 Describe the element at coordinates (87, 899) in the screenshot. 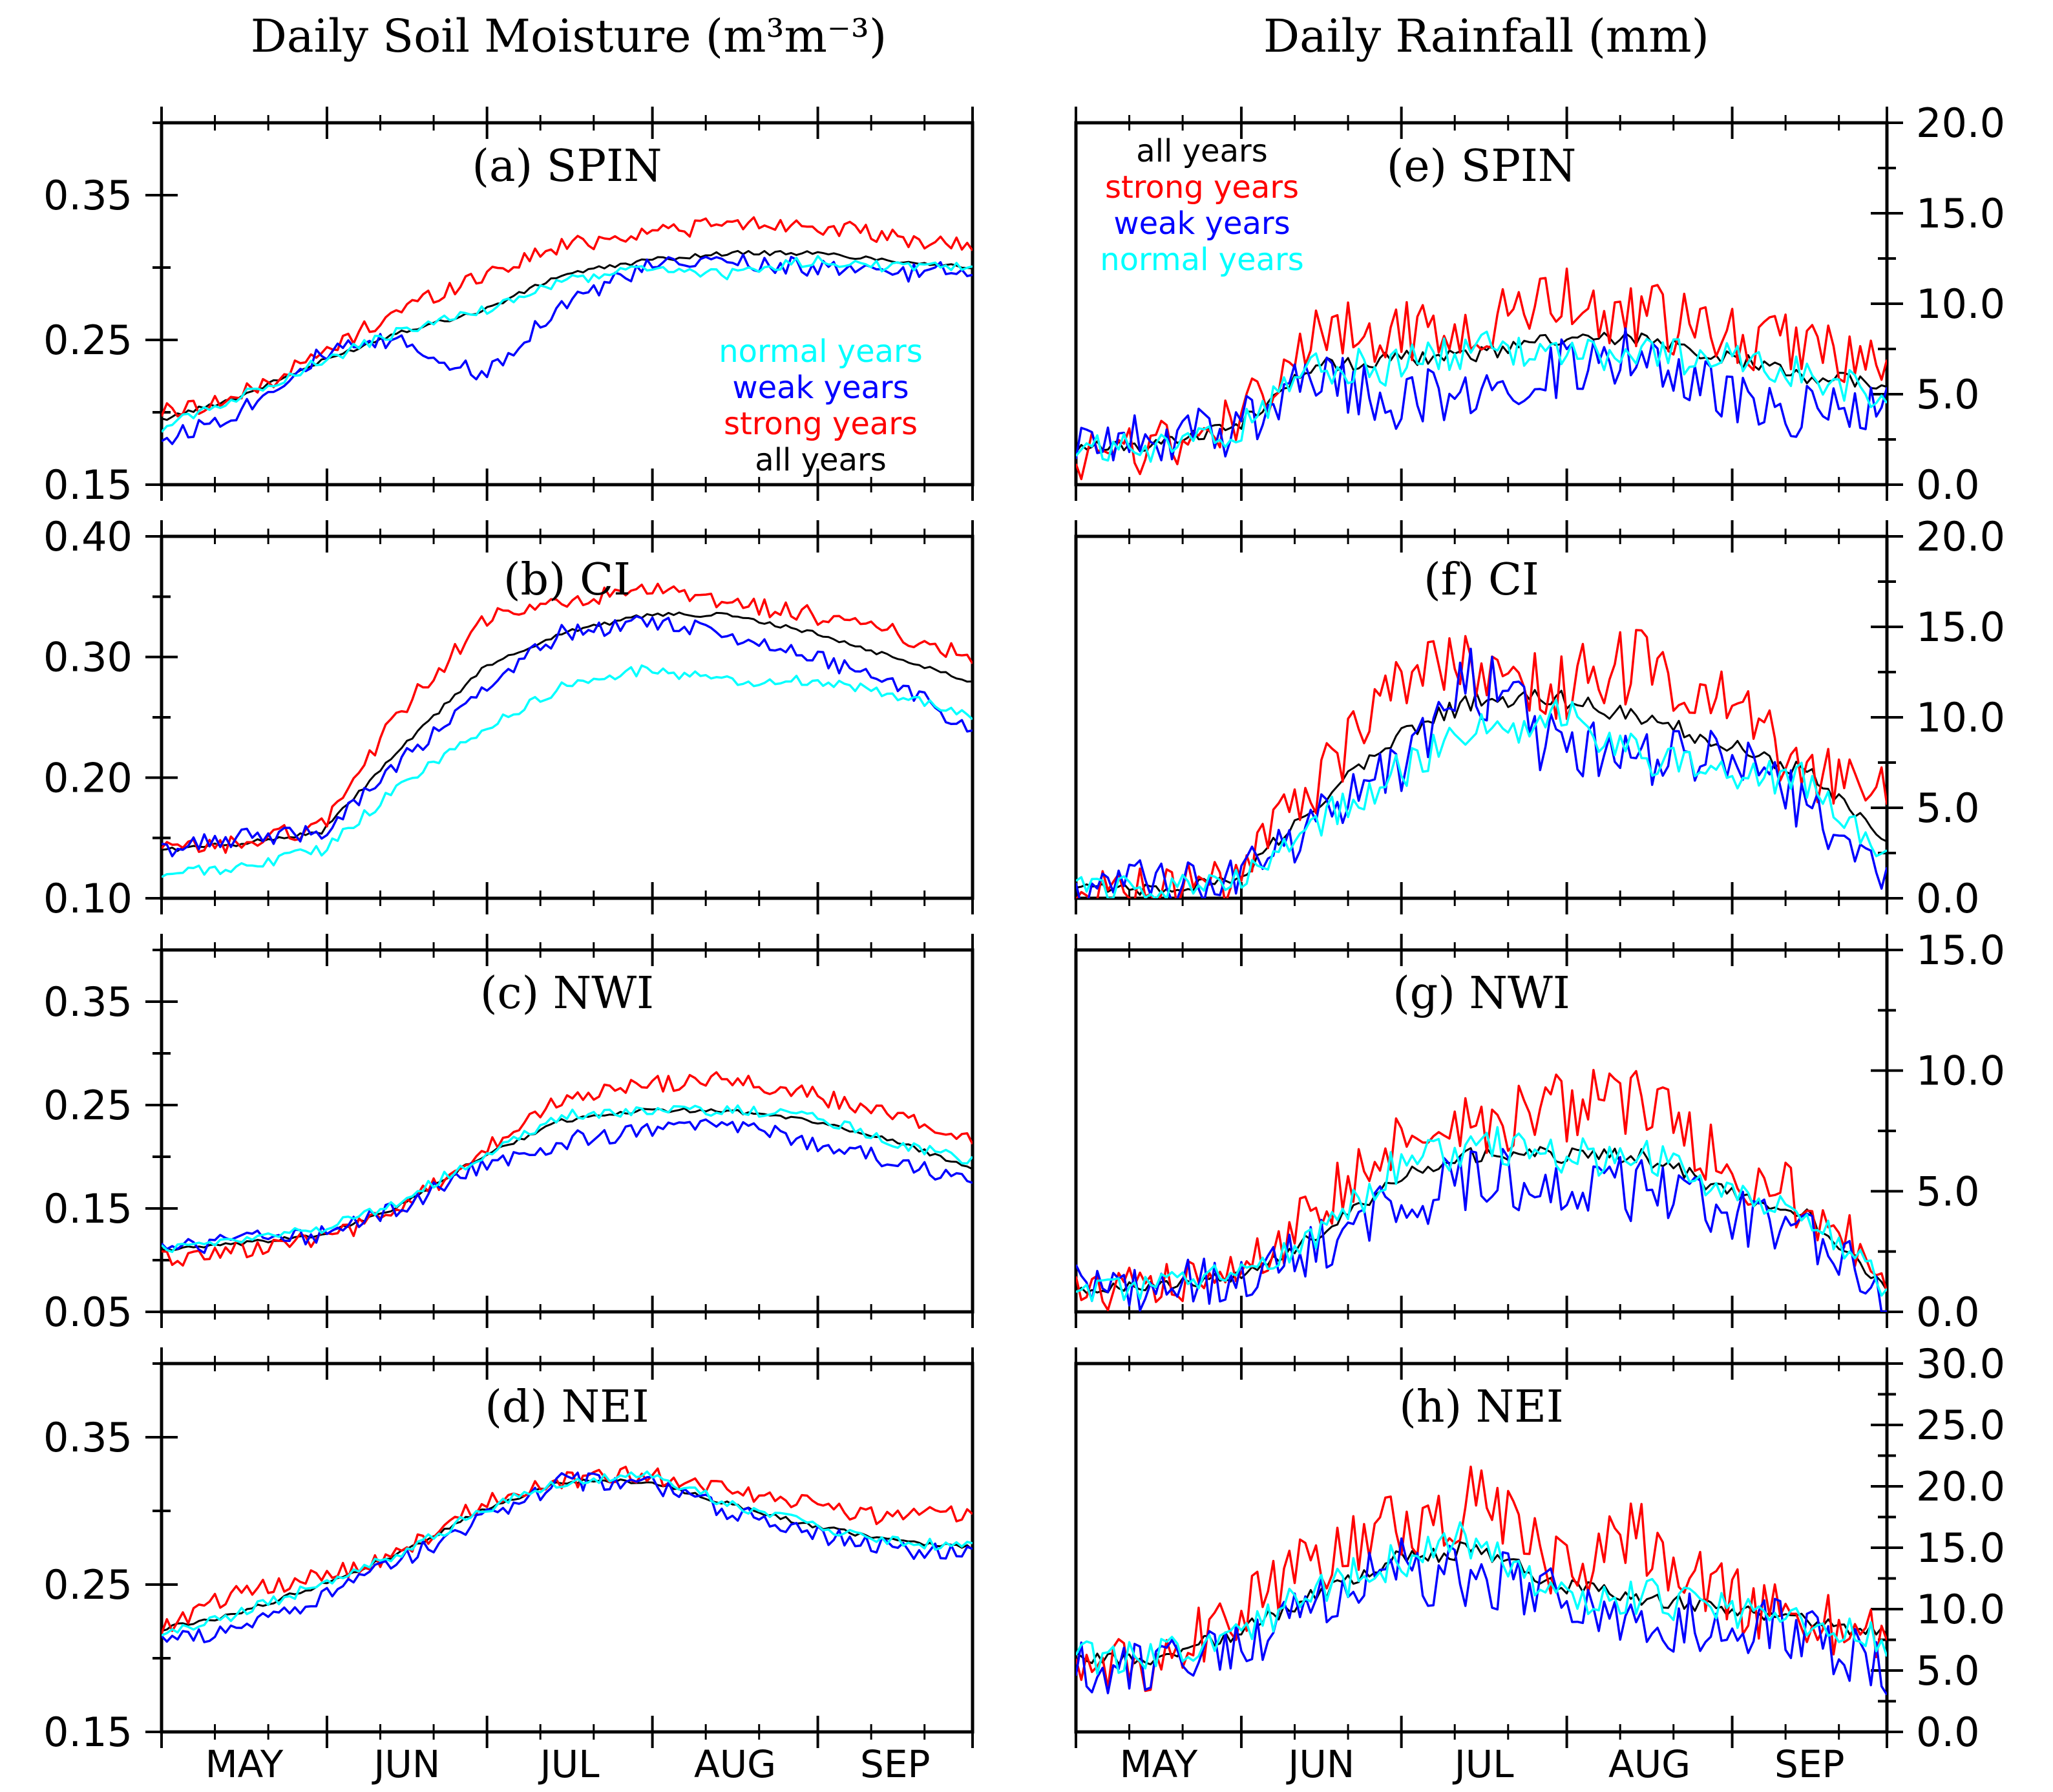

I see `y-tick-label: 0.10` at that location.